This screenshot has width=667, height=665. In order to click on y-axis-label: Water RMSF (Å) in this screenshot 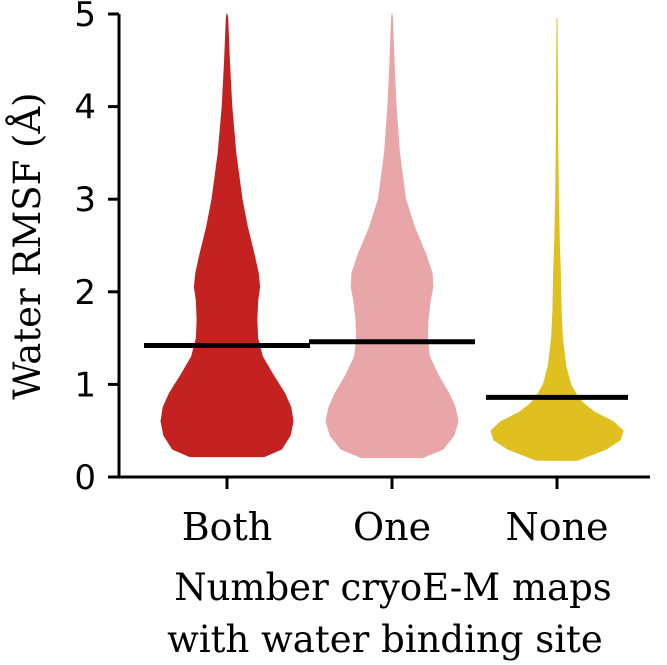, I will do `click(27, 245)`.